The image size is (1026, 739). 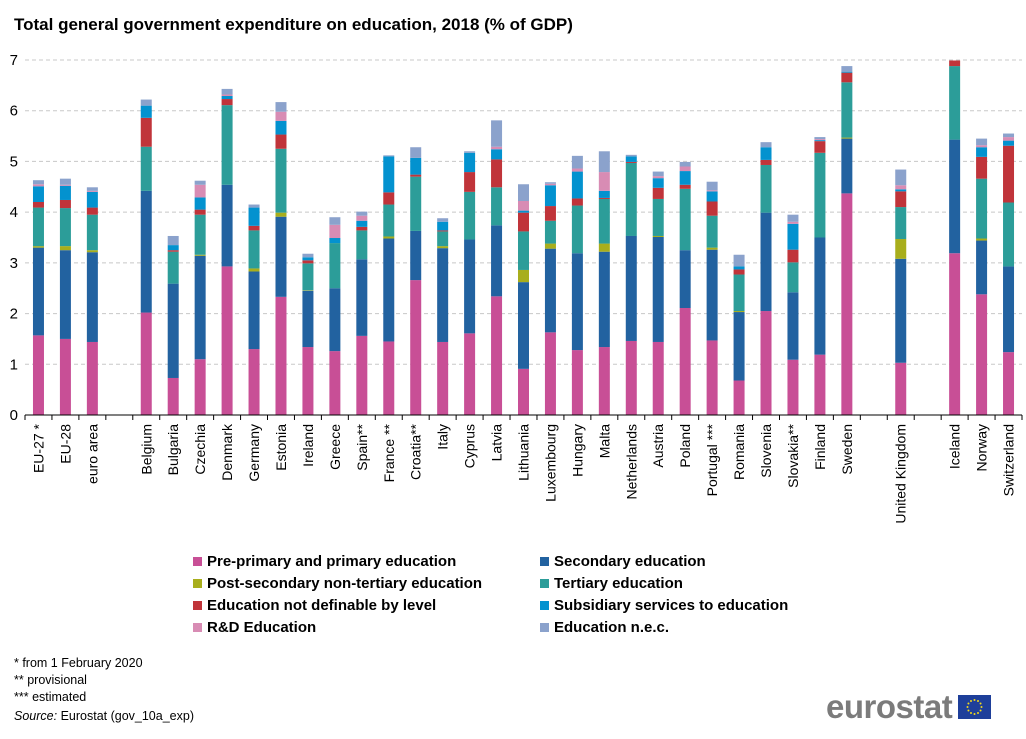 What do you see at coordinates (335, 447) in the screenshot?
I see `x-tick-label: Greece` at bounding box center [335, 447].